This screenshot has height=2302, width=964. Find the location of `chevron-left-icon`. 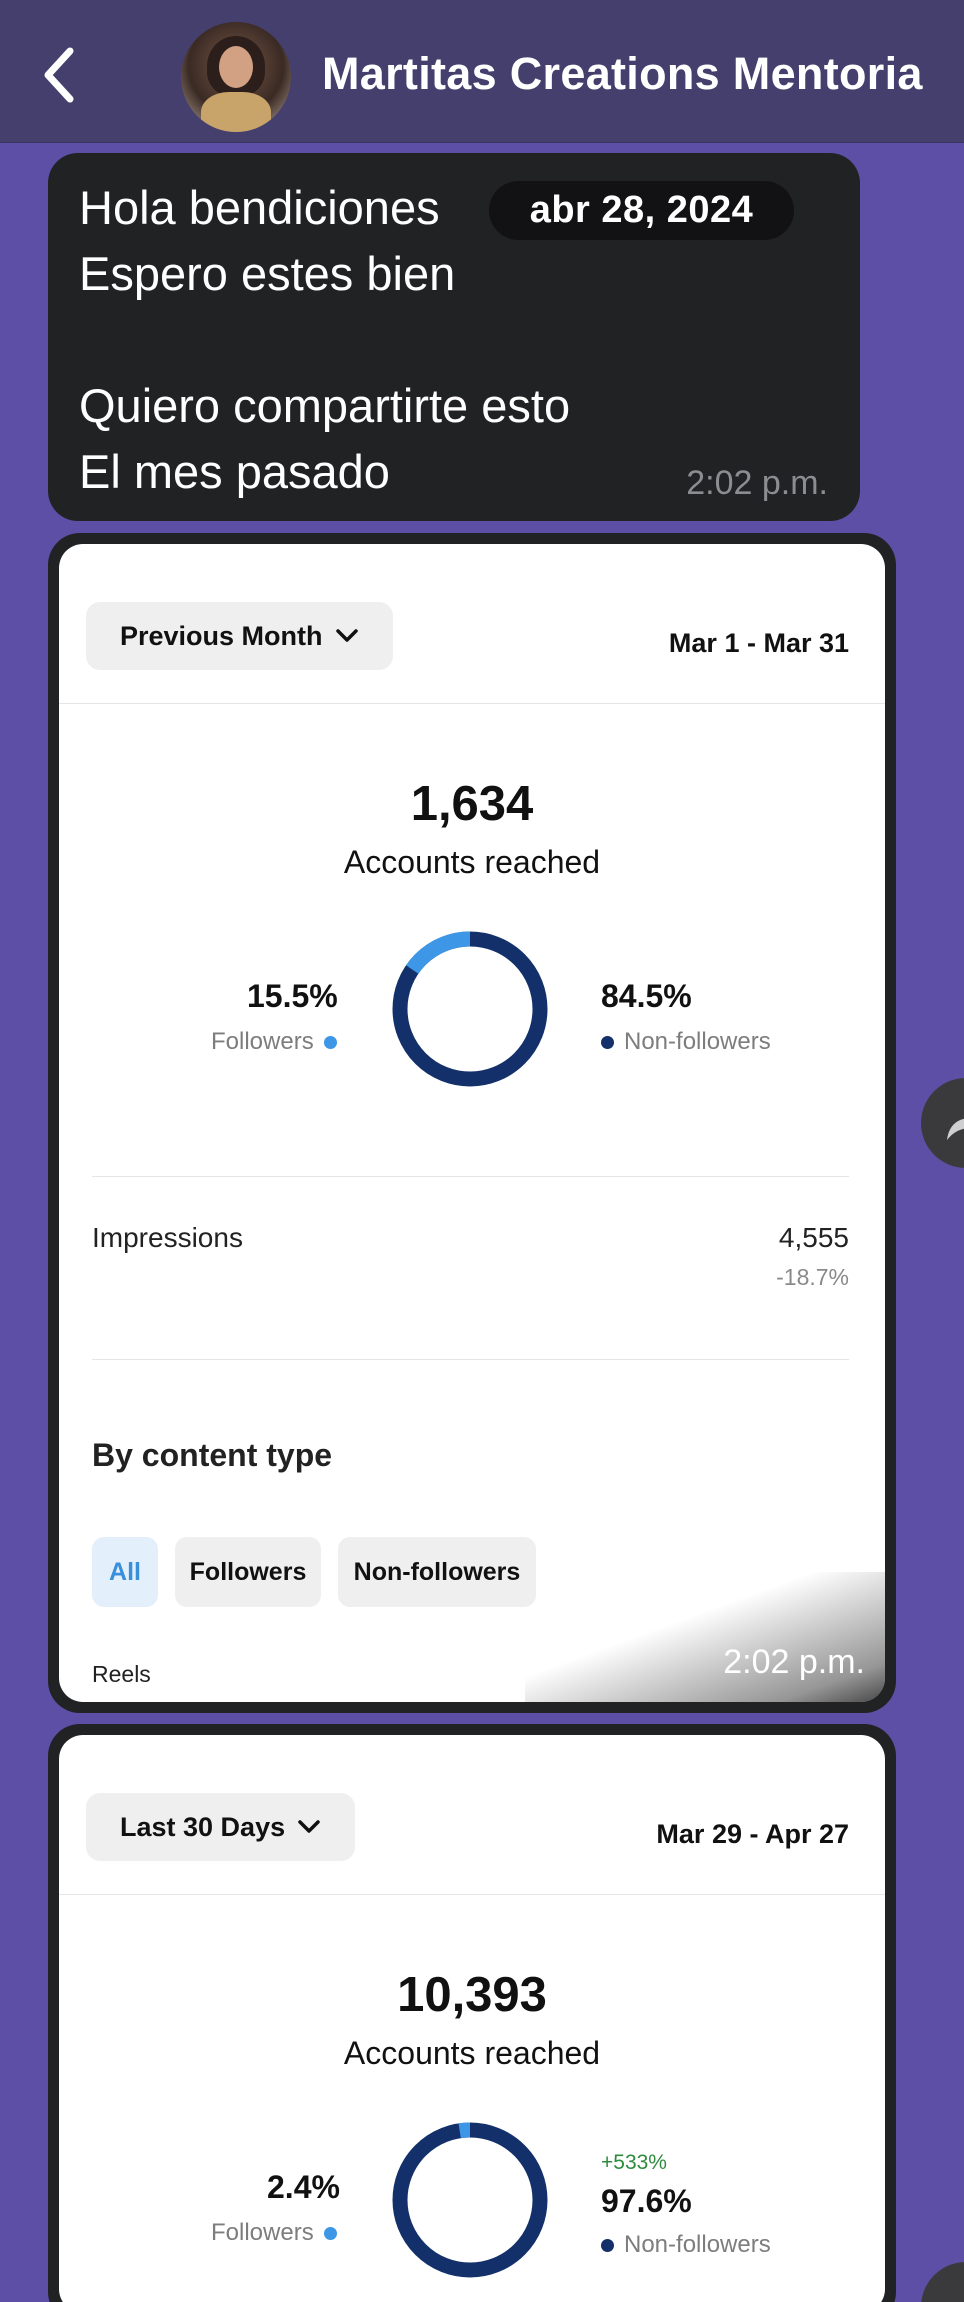

chevron-left-icon is located at coordinates (59, 75).